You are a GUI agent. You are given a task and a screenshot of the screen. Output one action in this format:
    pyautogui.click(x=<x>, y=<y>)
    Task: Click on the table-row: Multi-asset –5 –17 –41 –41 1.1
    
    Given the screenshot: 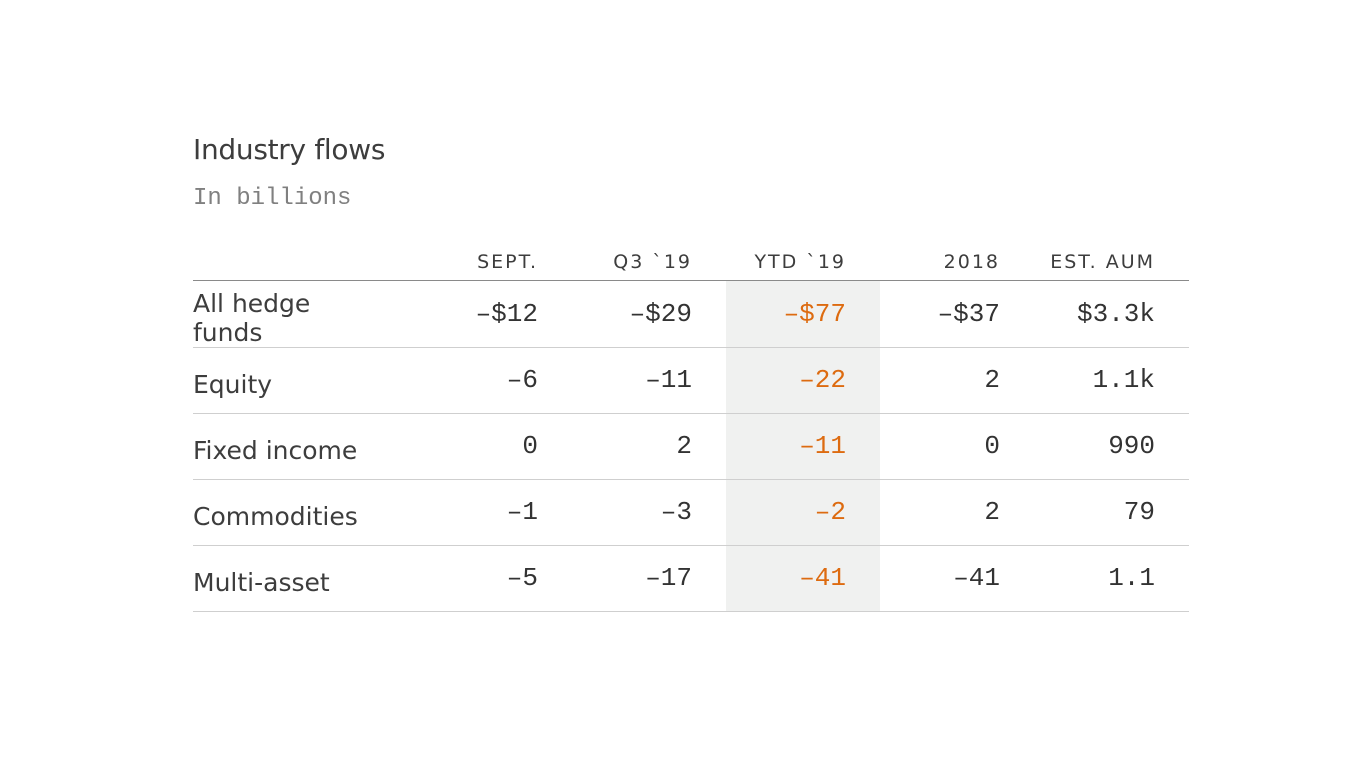 What is the action you would take?
    pyautogui.click(x=691, y=578)
    